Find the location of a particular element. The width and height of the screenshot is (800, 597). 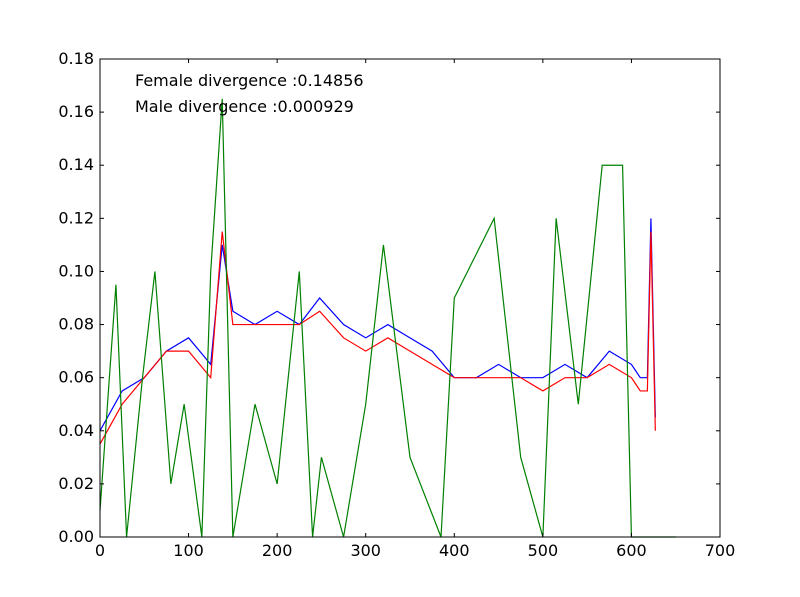

y-tick-label: 0.06 is located at coordinates (76, 377).